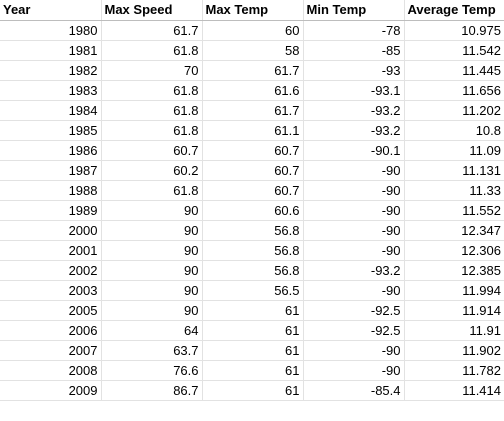 Image resolution: width=504 pixels, height=421 pixels. Describe the element at coordinates (353, 70) in the screenshot. I see `min-temp-cell: -93` at that location.